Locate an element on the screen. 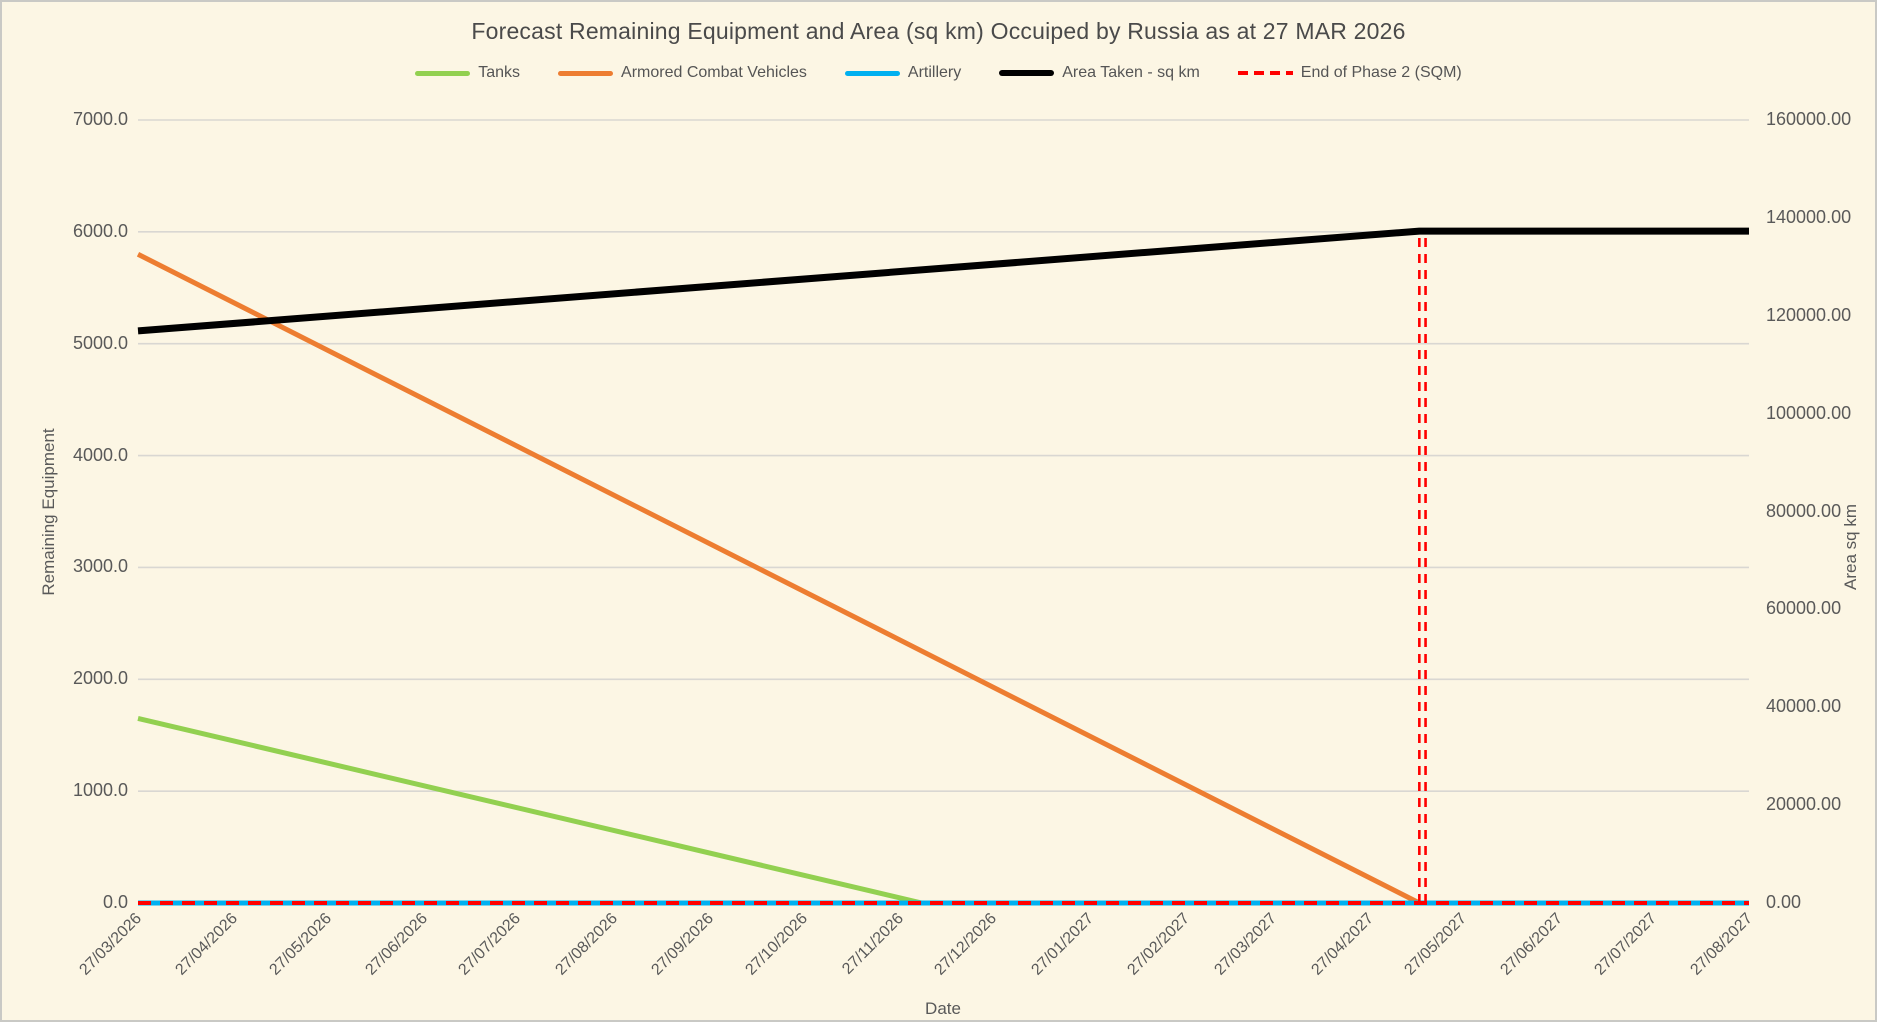 The width and height of the screenshot is (1877, 1022). legend-item-artillery: Artillery is located at coordinates (903, 73).